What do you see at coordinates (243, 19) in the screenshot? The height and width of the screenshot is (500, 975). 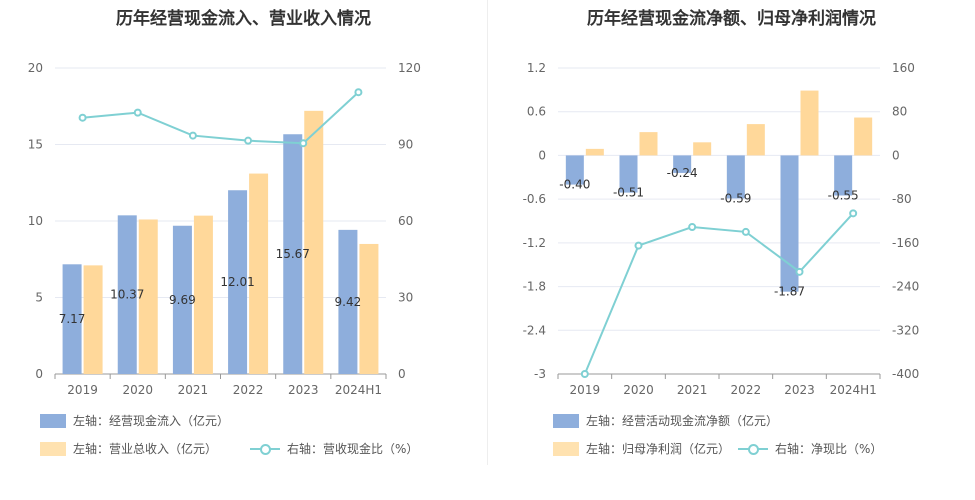 I see `chart-title: 历年经营现金流入、营业收入情况` at bounding box center [243, 19].